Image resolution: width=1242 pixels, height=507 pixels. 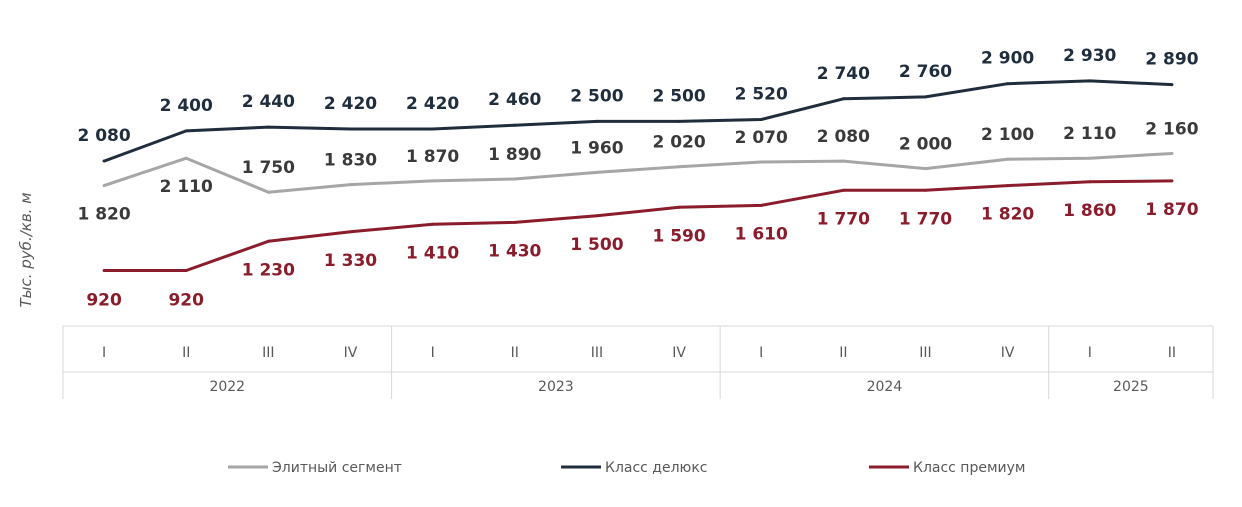 I want to click on legend-label: Элитный сегмент, so click(x=337, y=468).